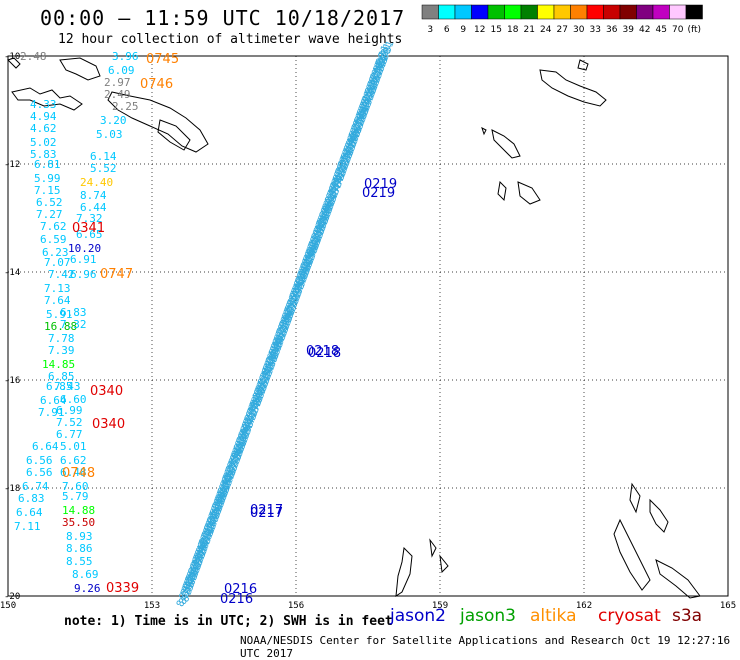 Image resolution: width=740 pixels, height=660 pixels. Describe the element at coordinates (728, 605) in the screenshot. I see `lon-tick-label: 165` at that location.